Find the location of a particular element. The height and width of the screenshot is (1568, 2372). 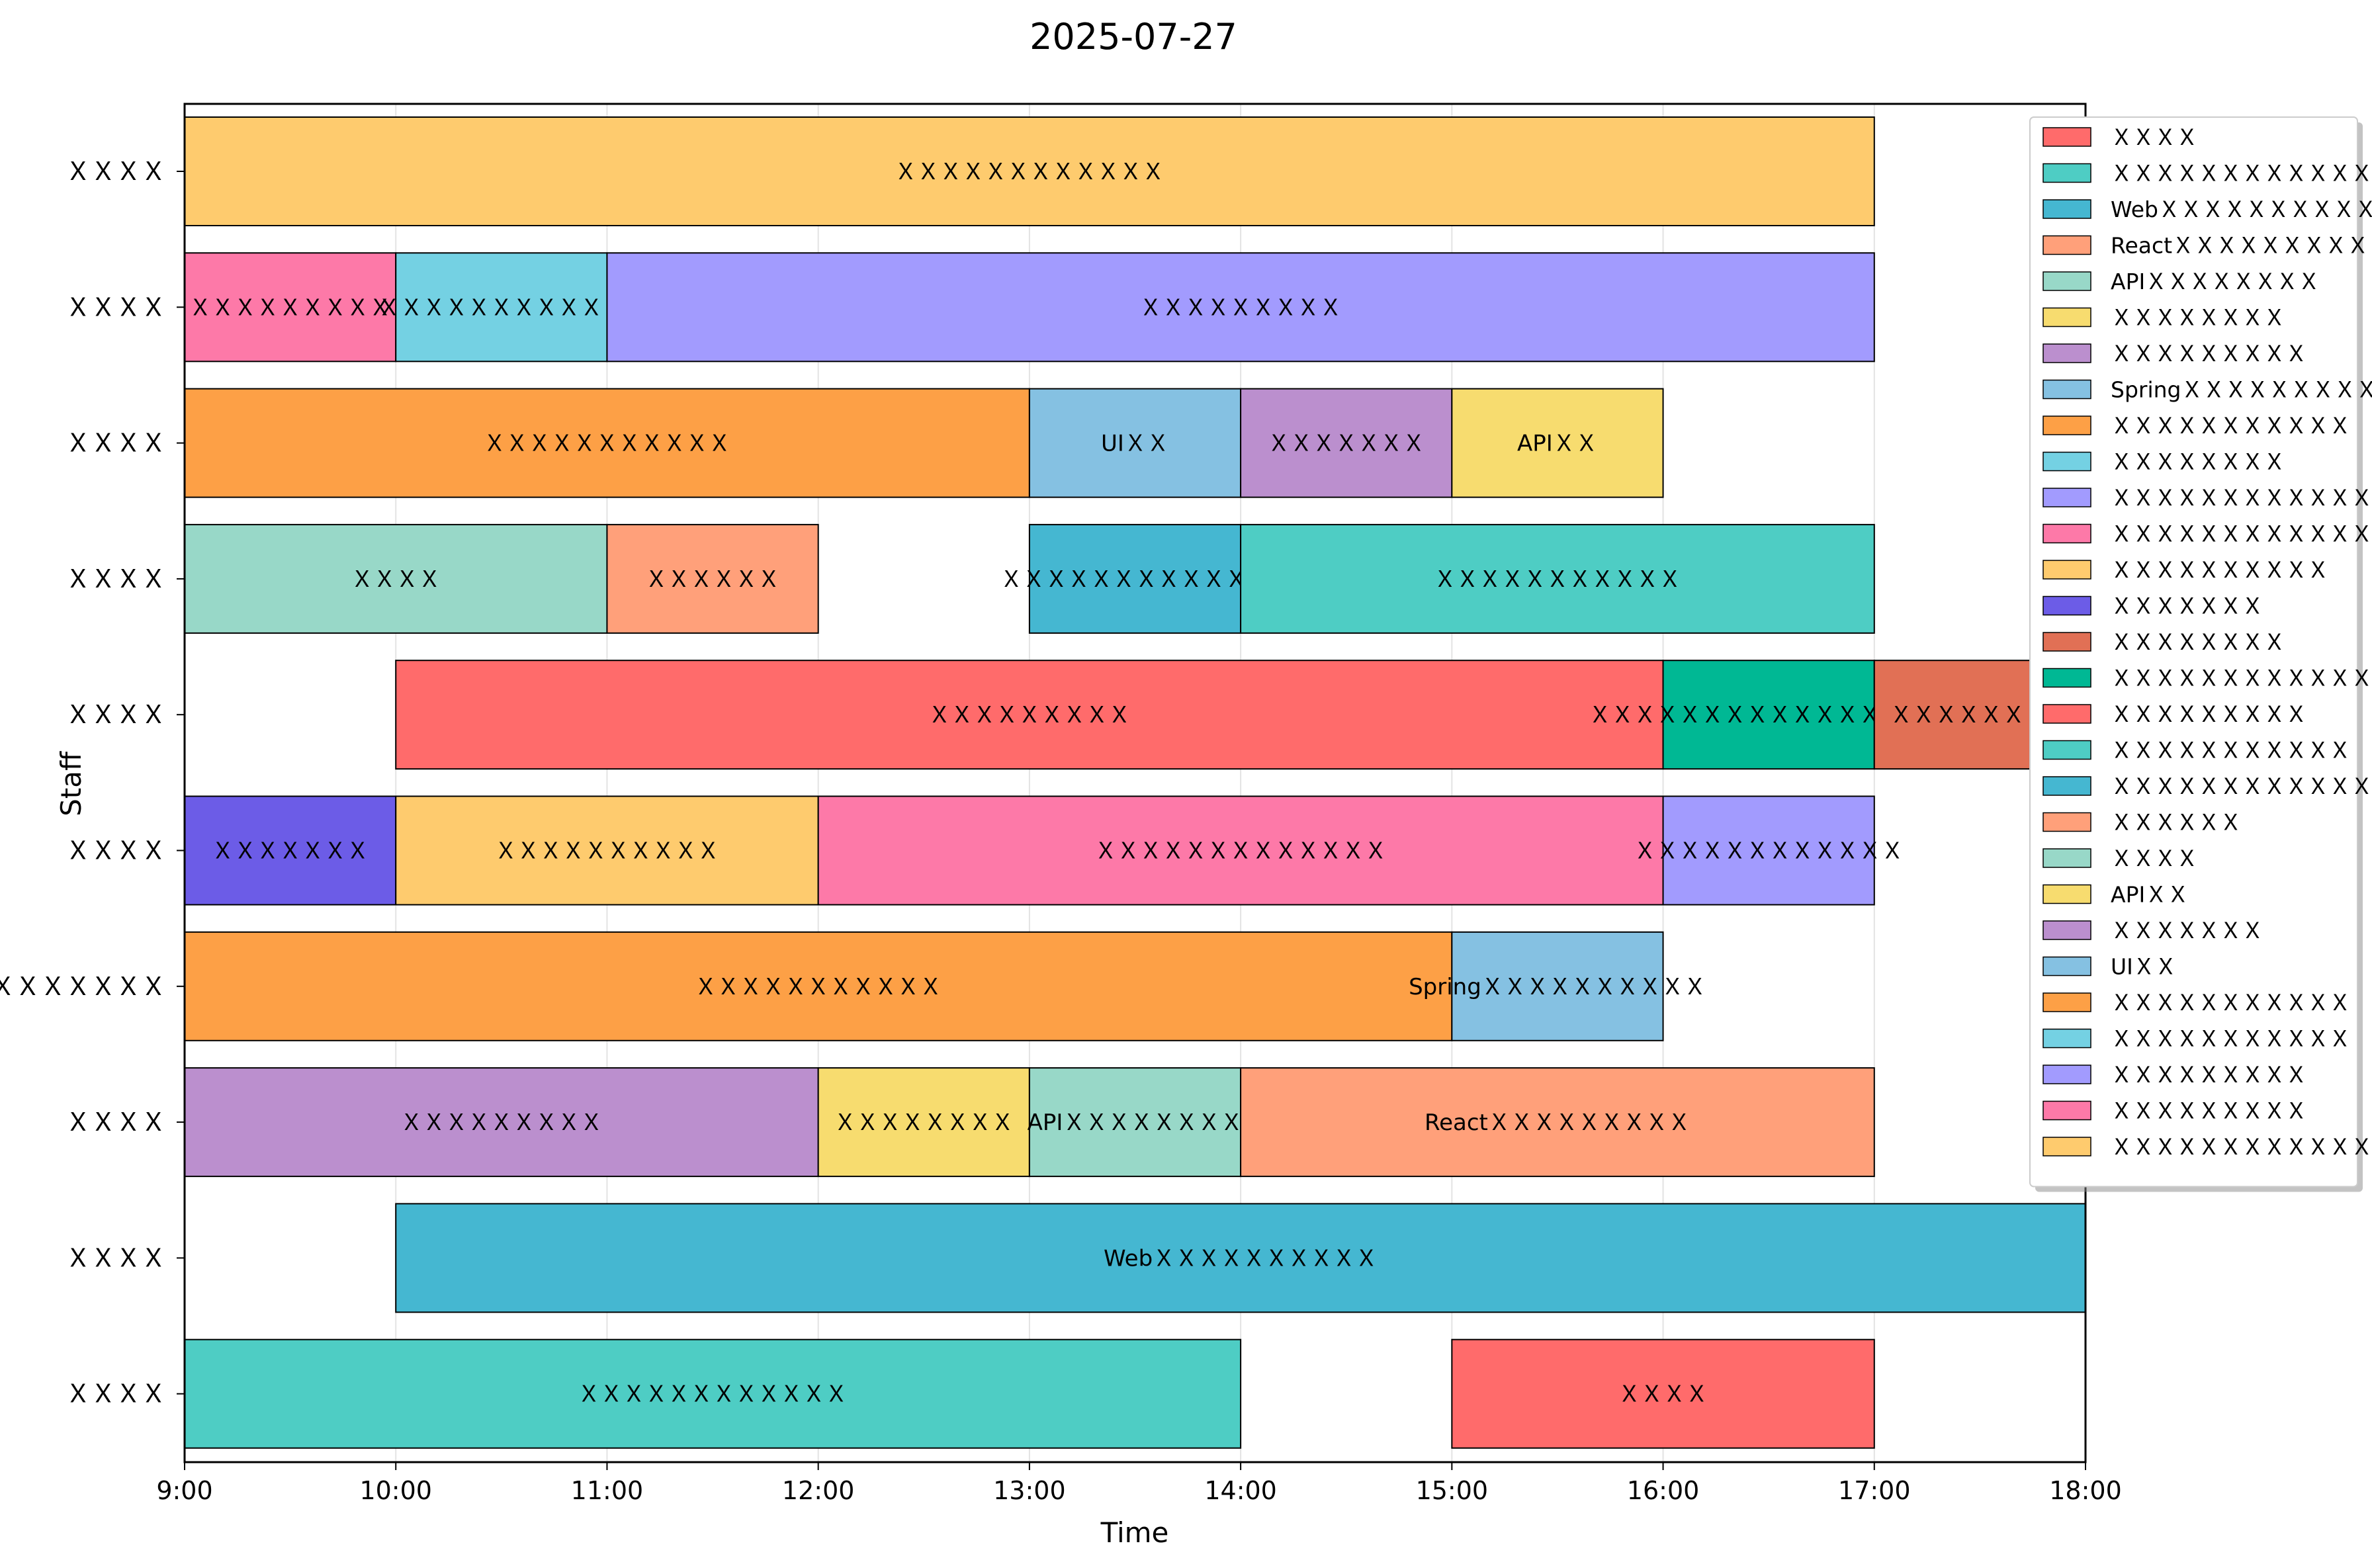

legend-label: APIＸＸ is located at coordinates (2150, 895).